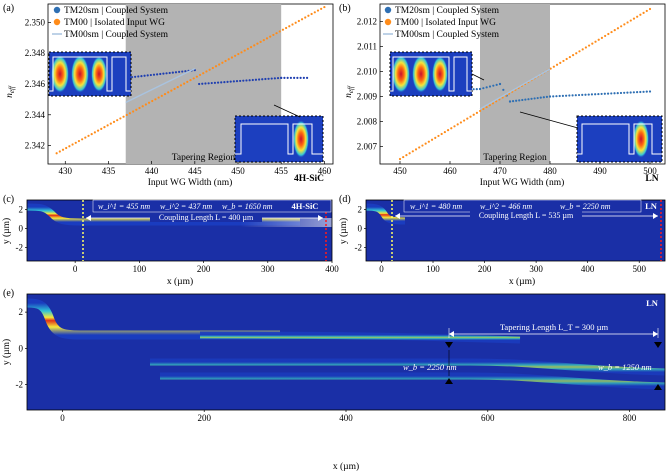 The width and height of the screenshot is (668, 472). I want to click on panel-a-tapering-label: Tapering Region, so click(204, 158).